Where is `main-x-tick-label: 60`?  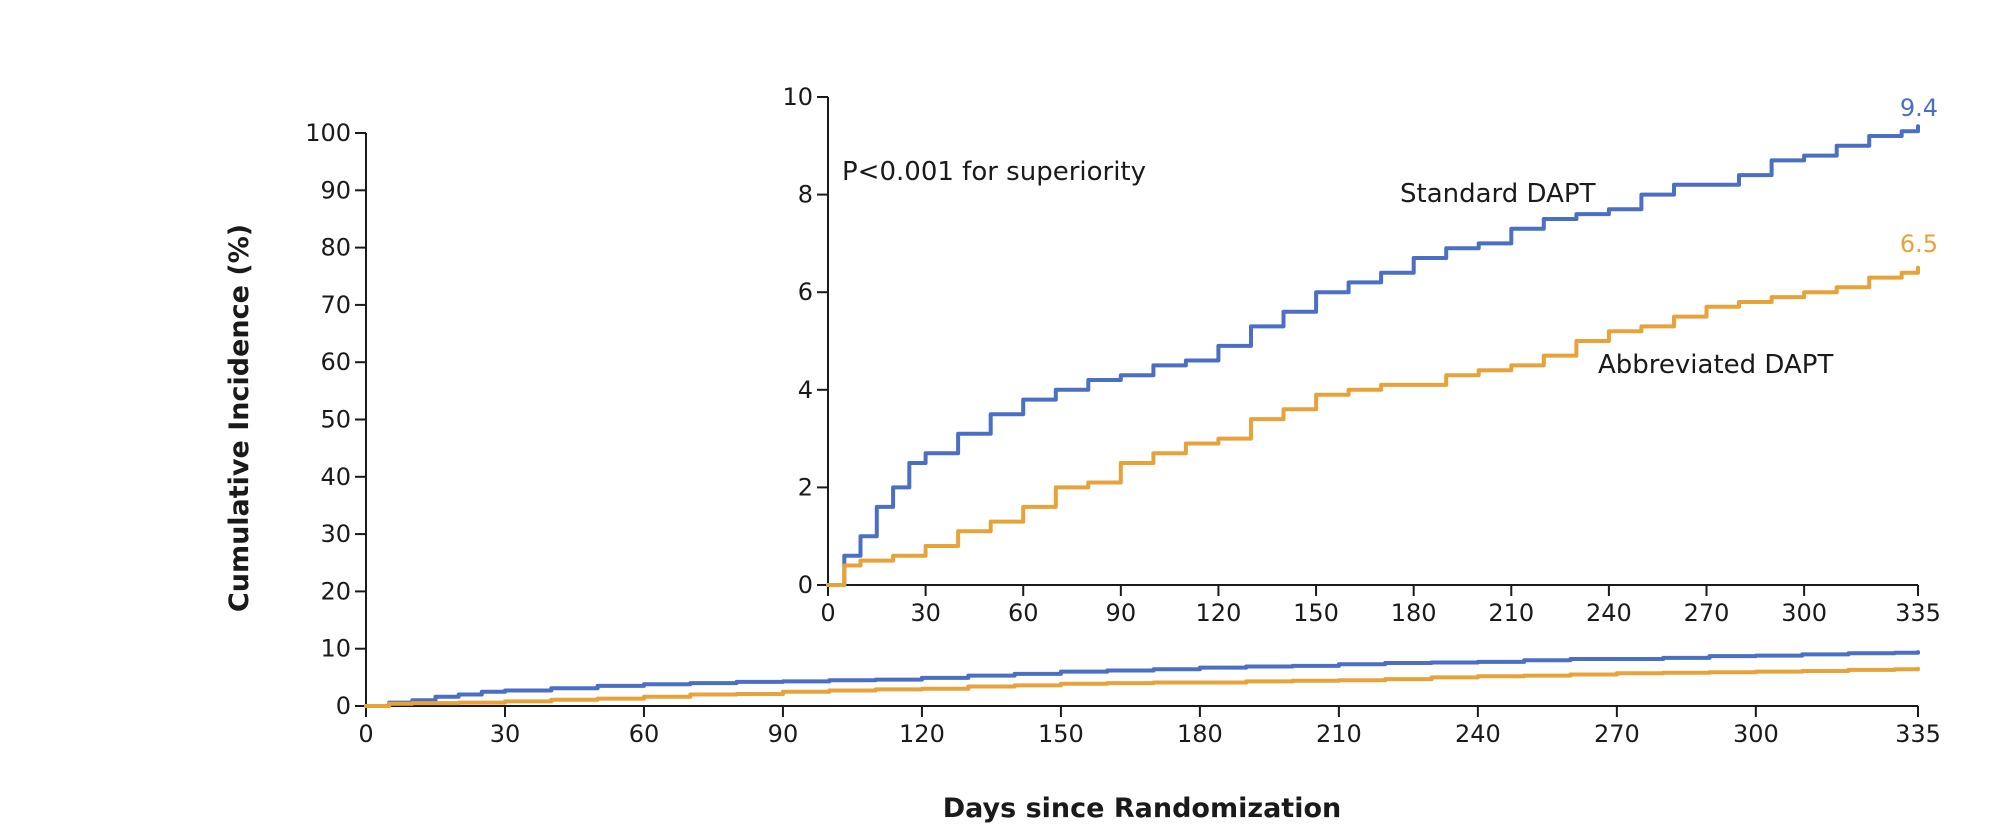
main-x-tick-label: 60 is located at coordinates (644, 734).